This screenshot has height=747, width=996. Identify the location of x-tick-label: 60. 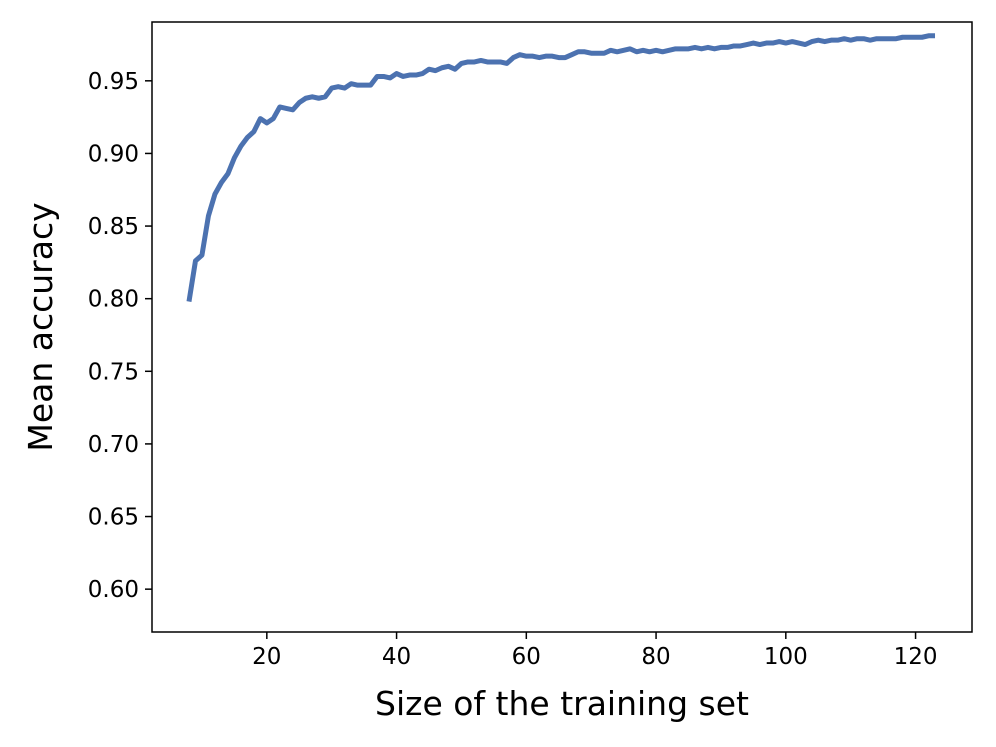
(526, 657).